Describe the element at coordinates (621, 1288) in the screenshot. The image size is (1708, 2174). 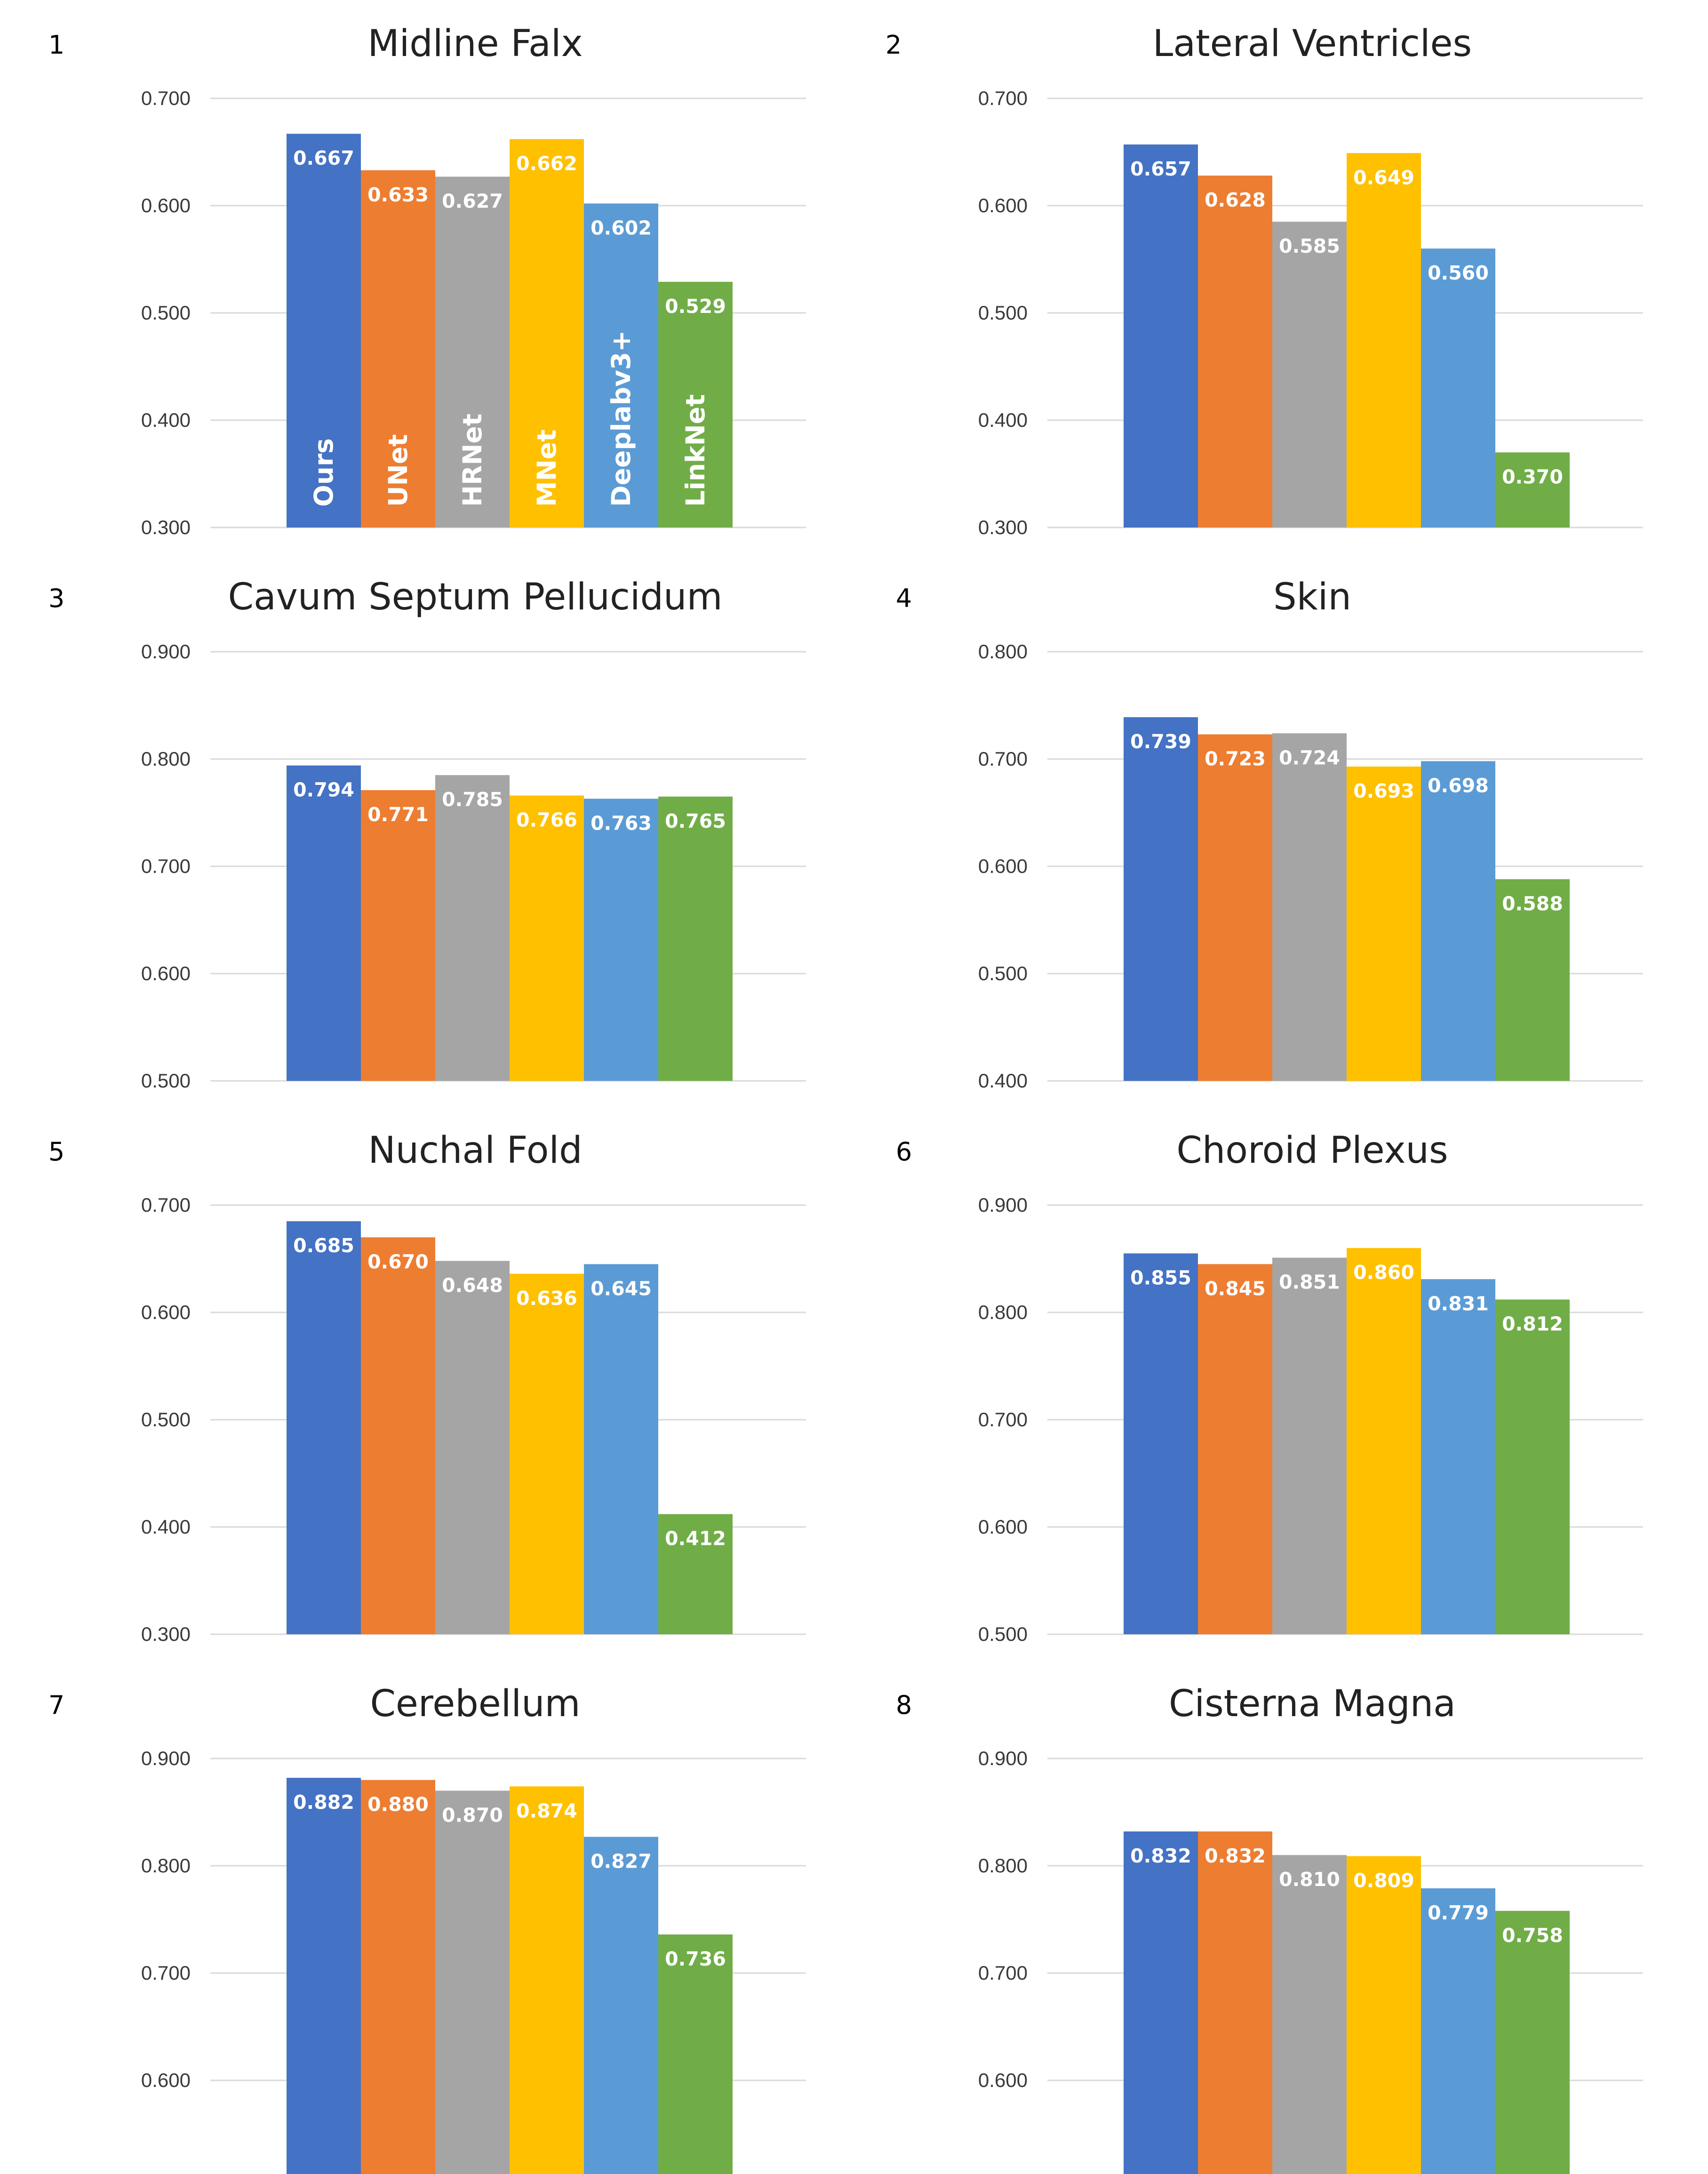
I see `data-label: 0.645` at that location.